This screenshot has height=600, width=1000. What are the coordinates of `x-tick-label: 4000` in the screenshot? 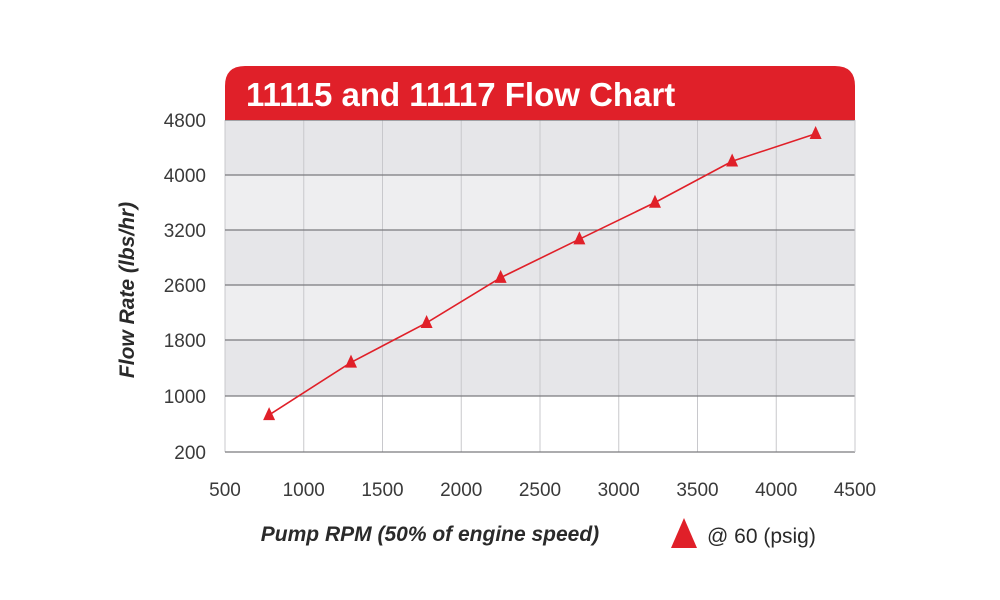 It's located at (776, 490).